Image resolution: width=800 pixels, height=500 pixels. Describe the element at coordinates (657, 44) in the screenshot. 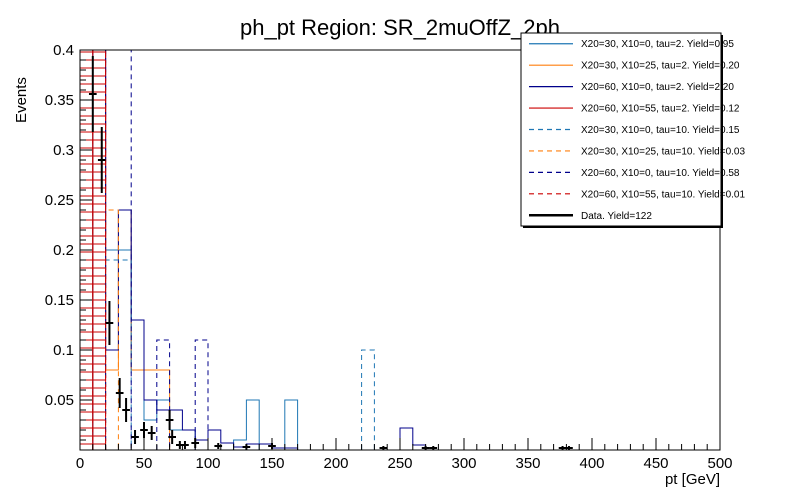

I see `legend-label: X20=30, X10=0, tau=2. Yield=0.95` at that location.